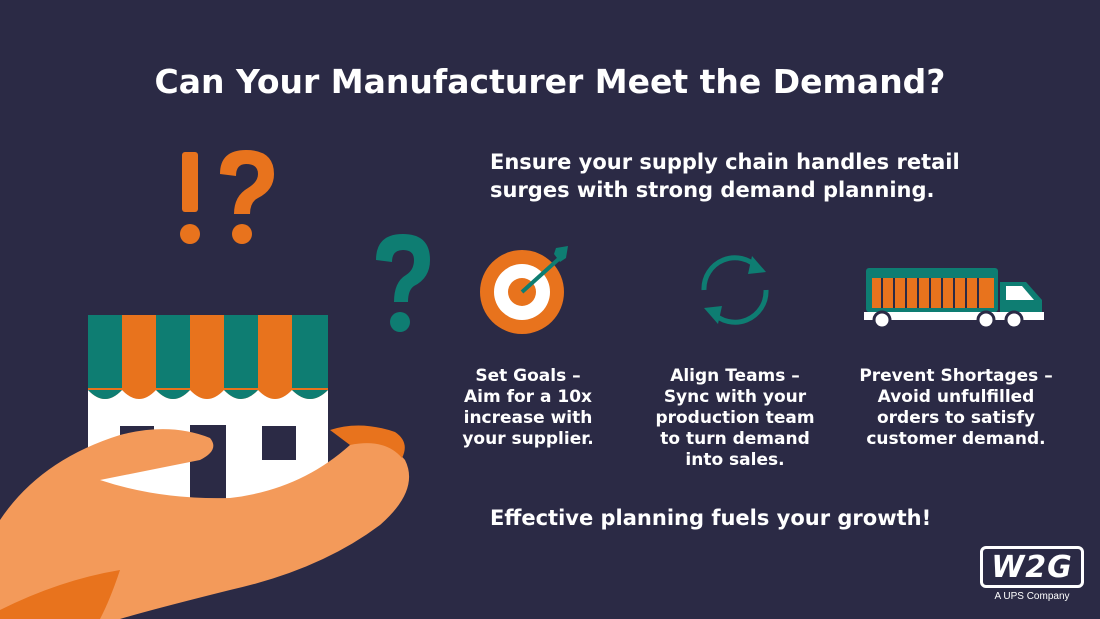 This screenshot has height=619, width=1100. What do you see at coordinates (956, 397) in the screenshot?
I see `feature-line: Avoid unfulfilled` at bounding box center [956, 397].